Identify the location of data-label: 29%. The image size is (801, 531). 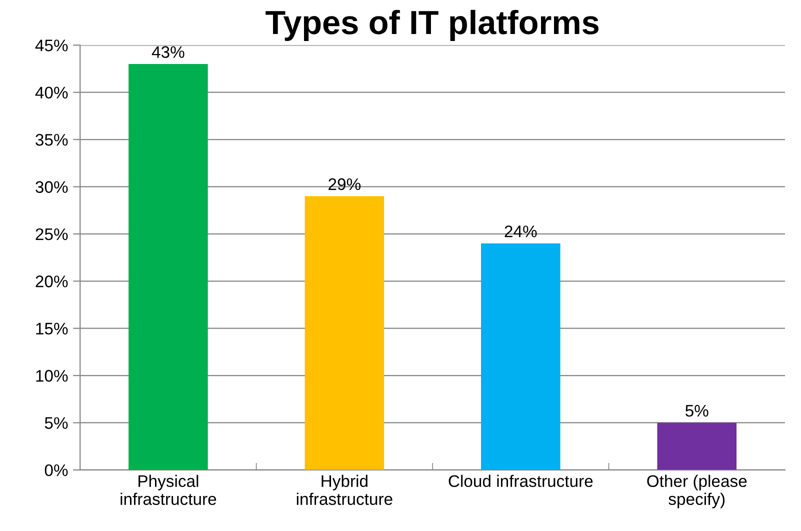
(344, 184).